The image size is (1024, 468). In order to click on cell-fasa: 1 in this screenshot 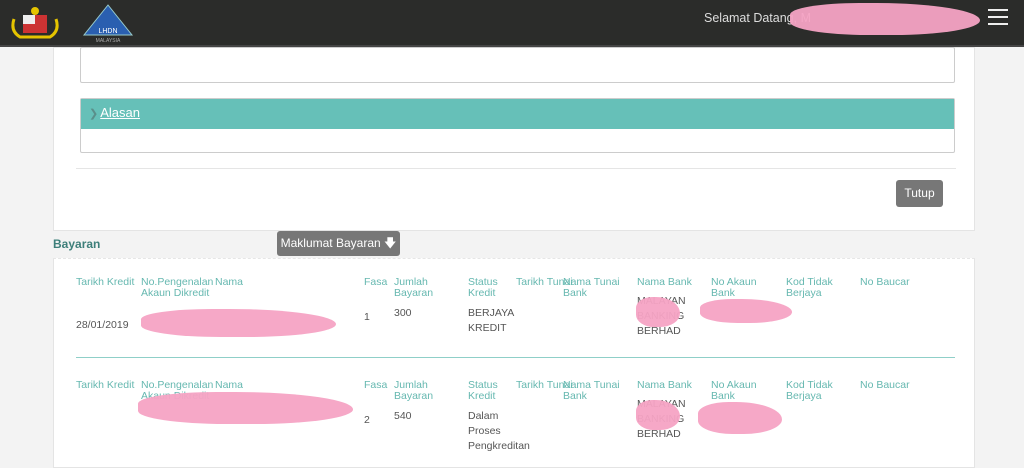, I will do `click(367, 317)`.